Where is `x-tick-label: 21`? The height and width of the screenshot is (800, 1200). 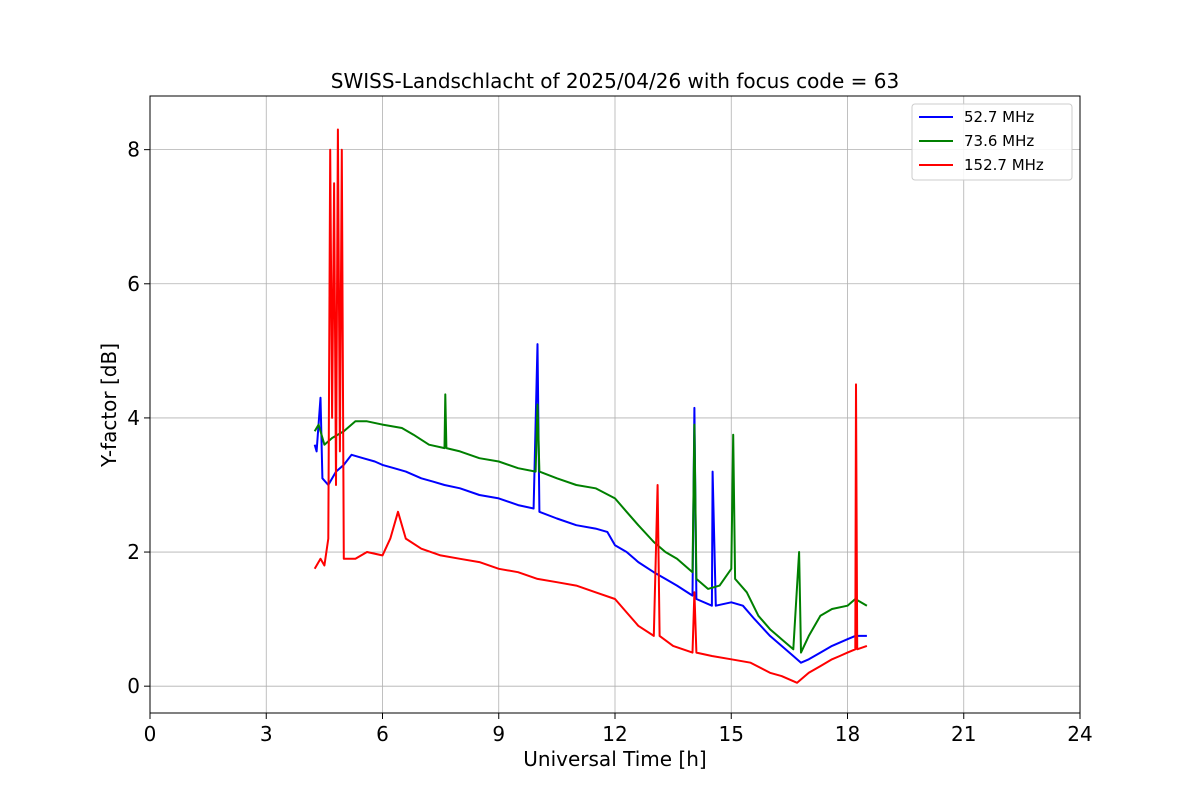
x-tick-label: 21 is located at coordinates (963, 734).